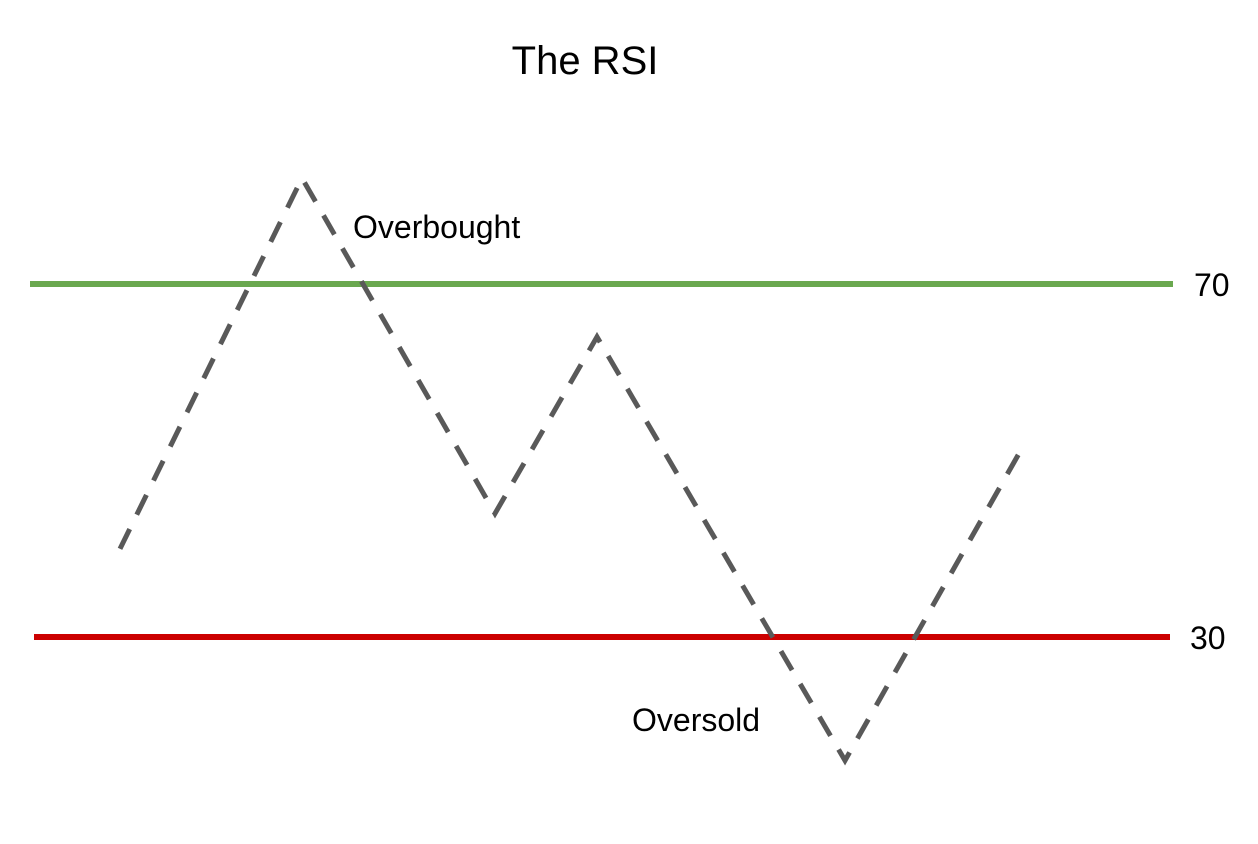  What do you see at coordinates (436, 227) in the screenshot?
I see `annotation-overbought: Overbought` at bounding box center [436, 227].